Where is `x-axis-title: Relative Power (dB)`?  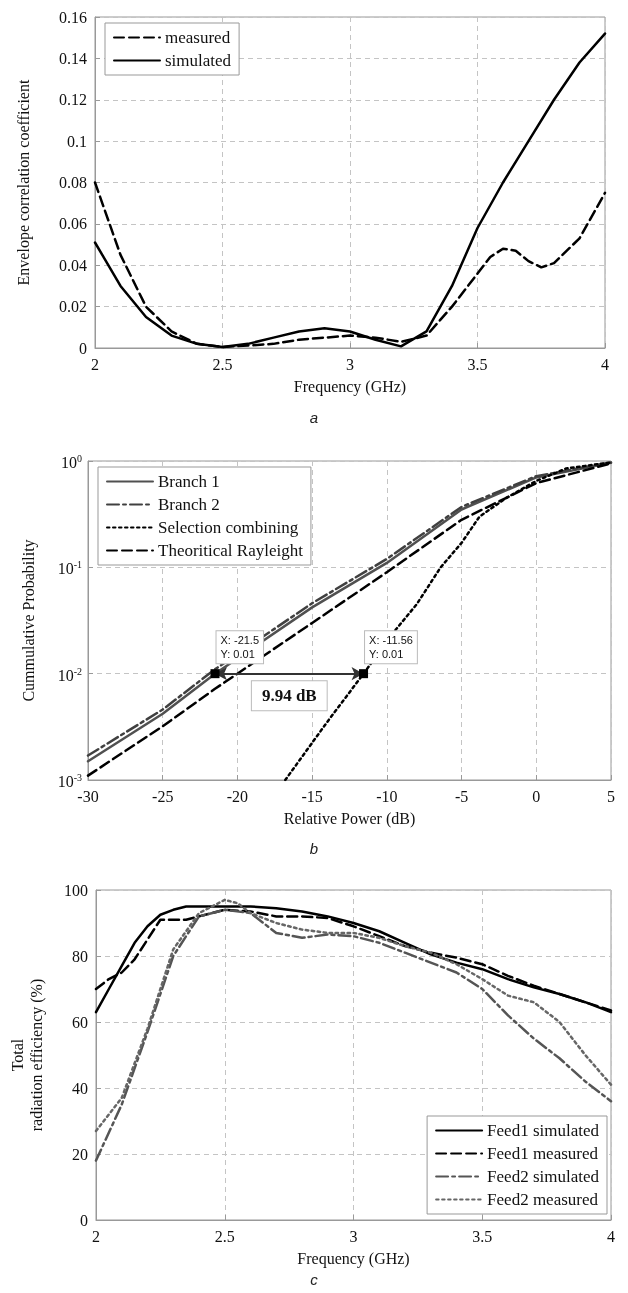
x-axis-title: Relative Power (dB) is located at coordinates (349, 818).